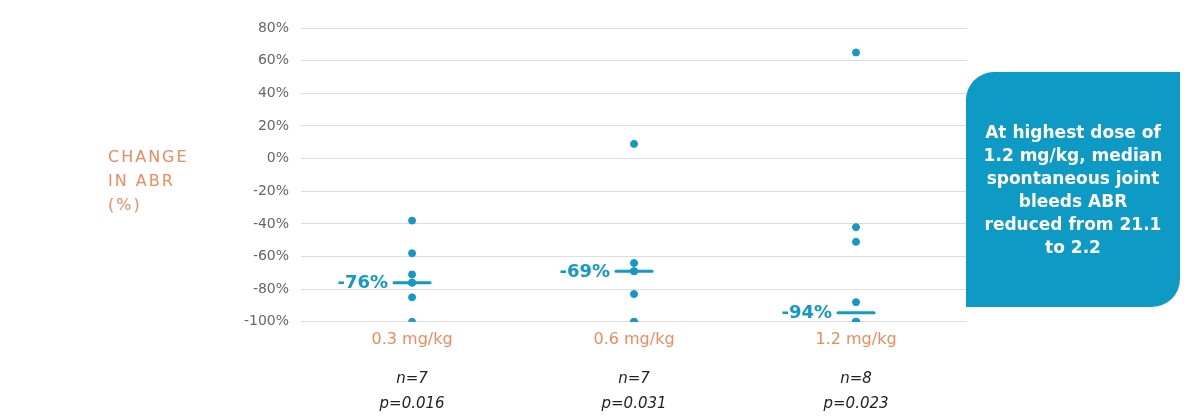  I want to click on y-tick-label: -20%, so click(271, 189).